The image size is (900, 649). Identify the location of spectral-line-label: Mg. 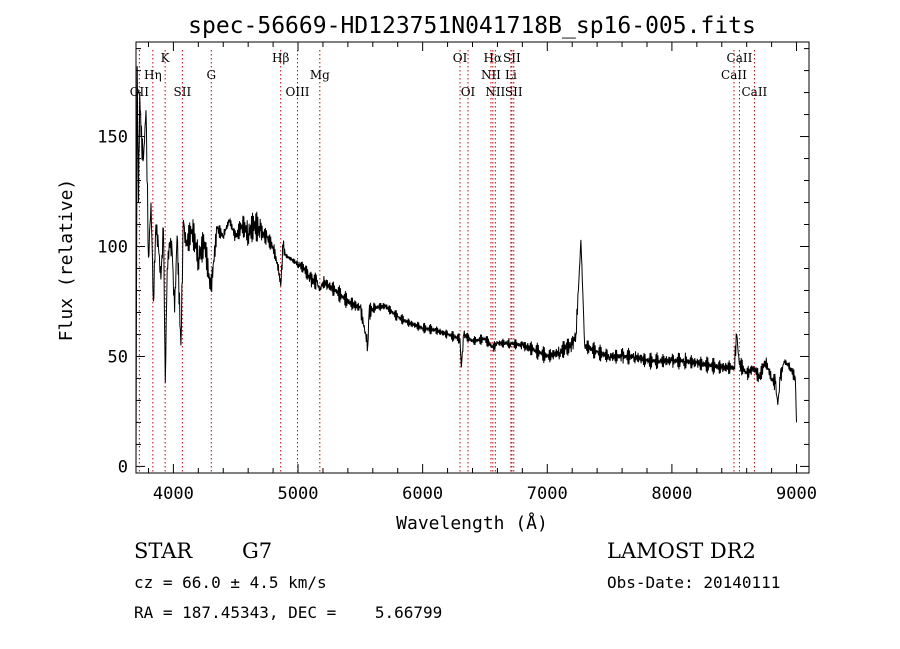
(320, 75).